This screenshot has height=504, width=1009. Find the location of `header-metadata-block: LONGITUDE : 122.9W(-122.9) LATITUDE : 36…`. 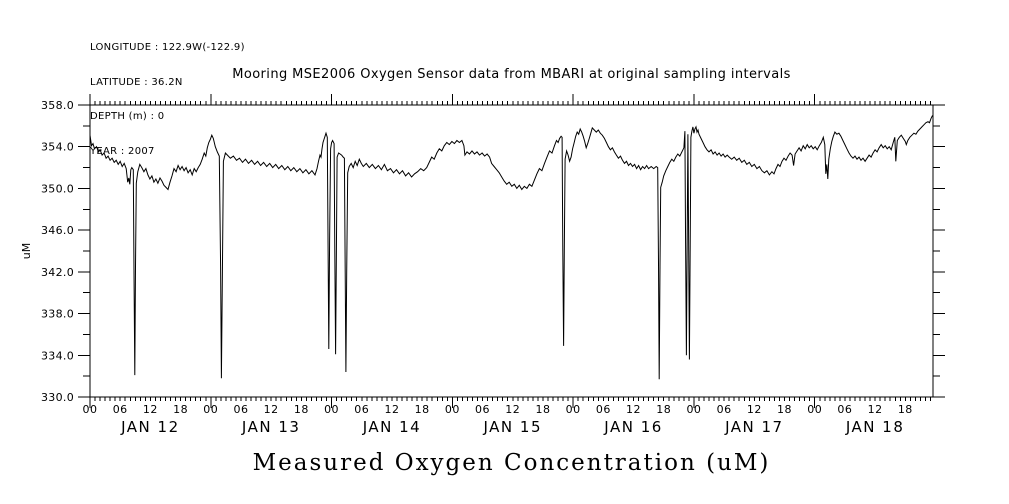

header-metadata-block: LONGITUDE : 122.9W(-122.9) LATITUDE : 36… is located at coordinates (167, 94).